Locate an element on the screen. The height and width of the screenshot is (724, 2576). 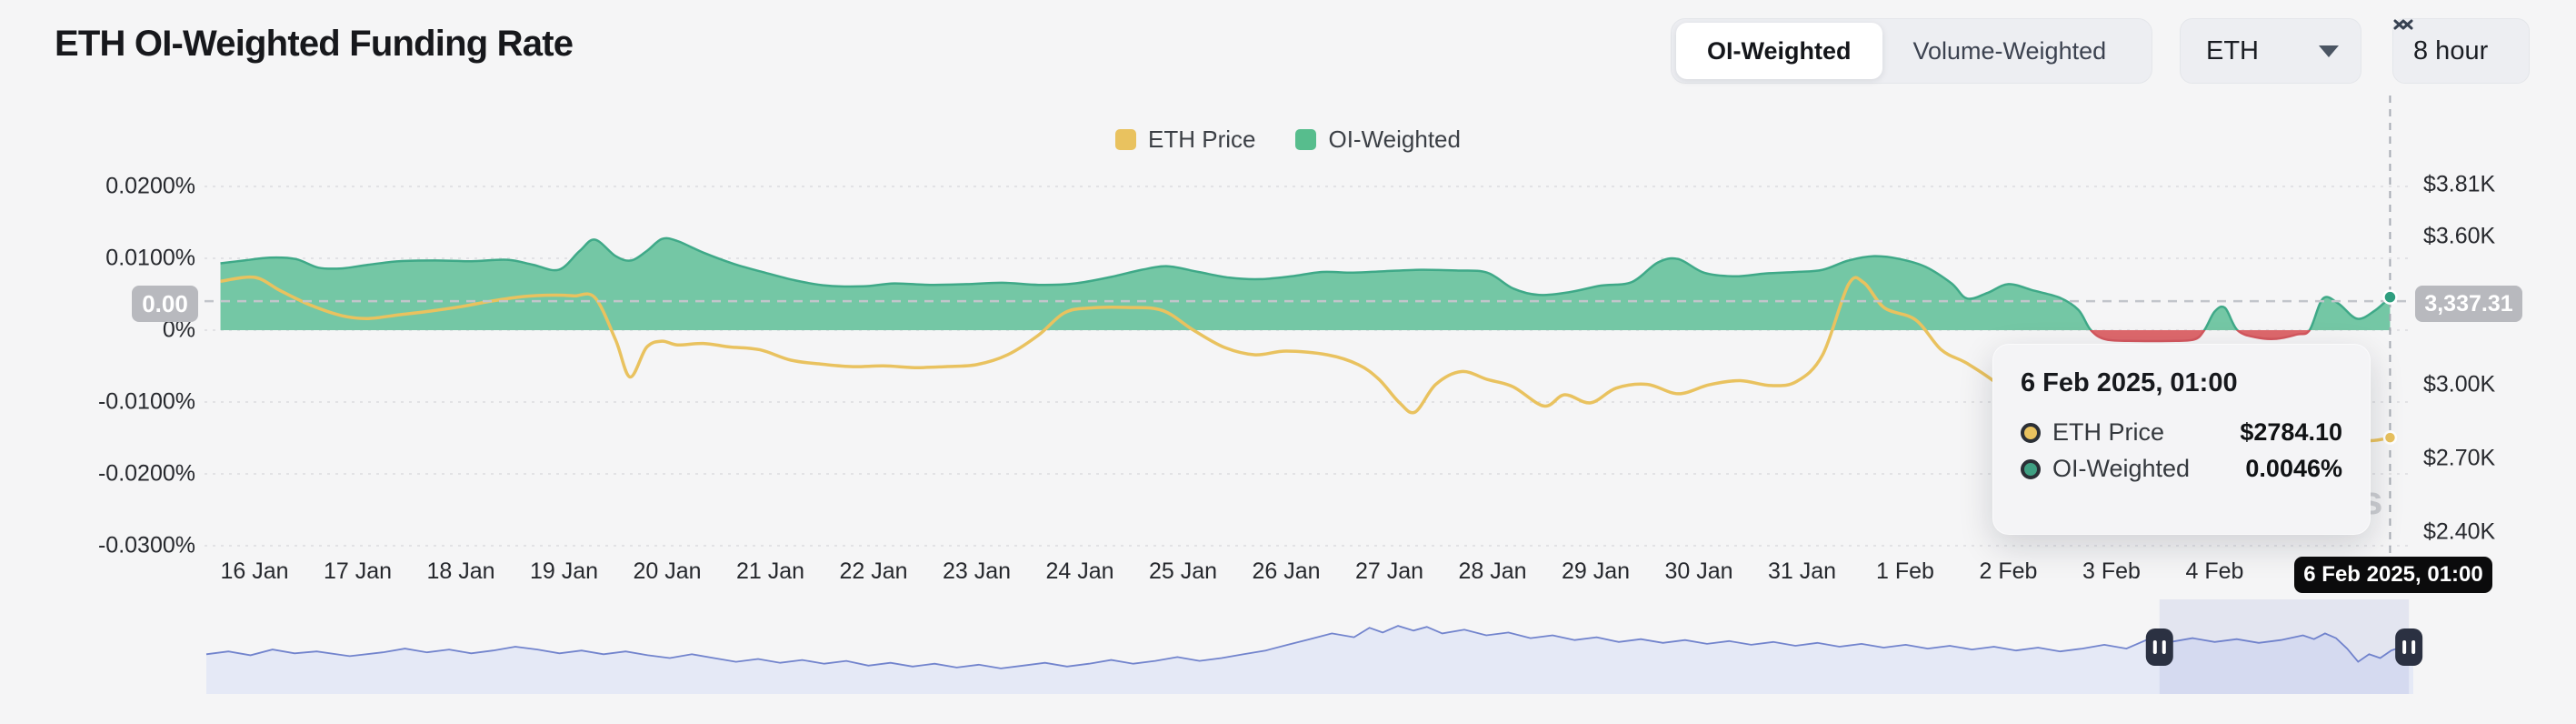
y-axis-left-tick: 0.0100% is located at coordinates (150, 258).